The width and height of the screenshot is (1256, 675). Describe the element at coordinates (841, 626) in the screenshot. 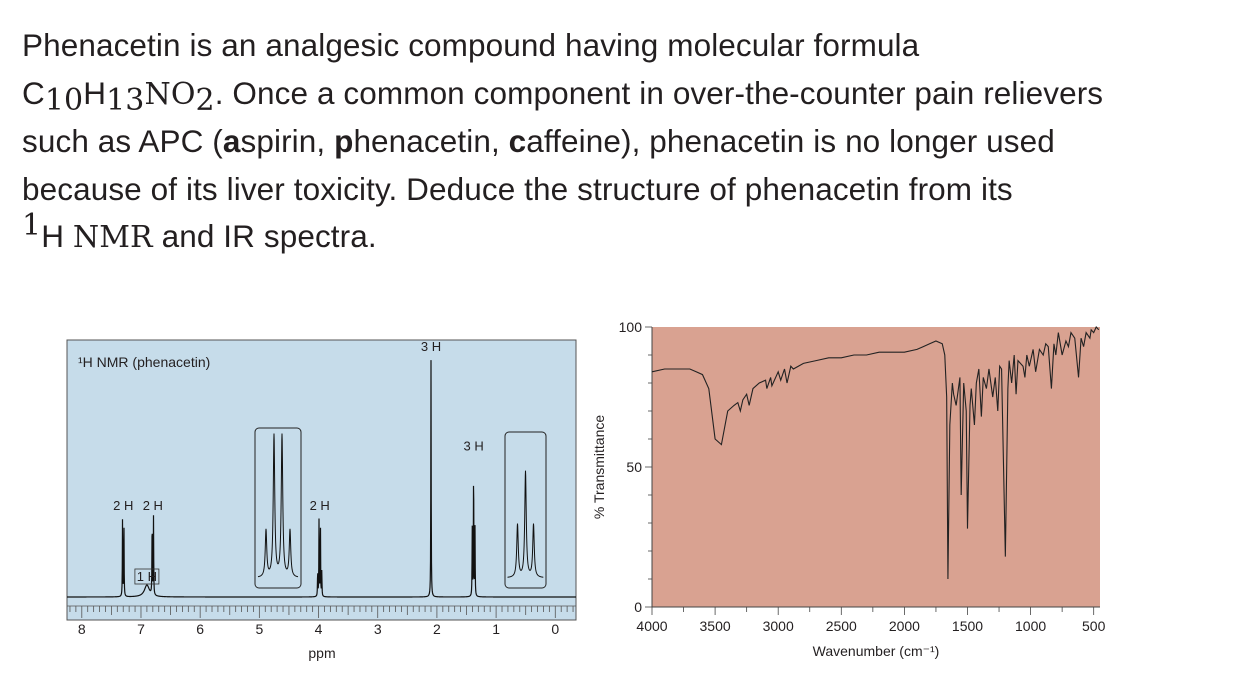

I see `ir-x-tick-label: 2500` at that location.